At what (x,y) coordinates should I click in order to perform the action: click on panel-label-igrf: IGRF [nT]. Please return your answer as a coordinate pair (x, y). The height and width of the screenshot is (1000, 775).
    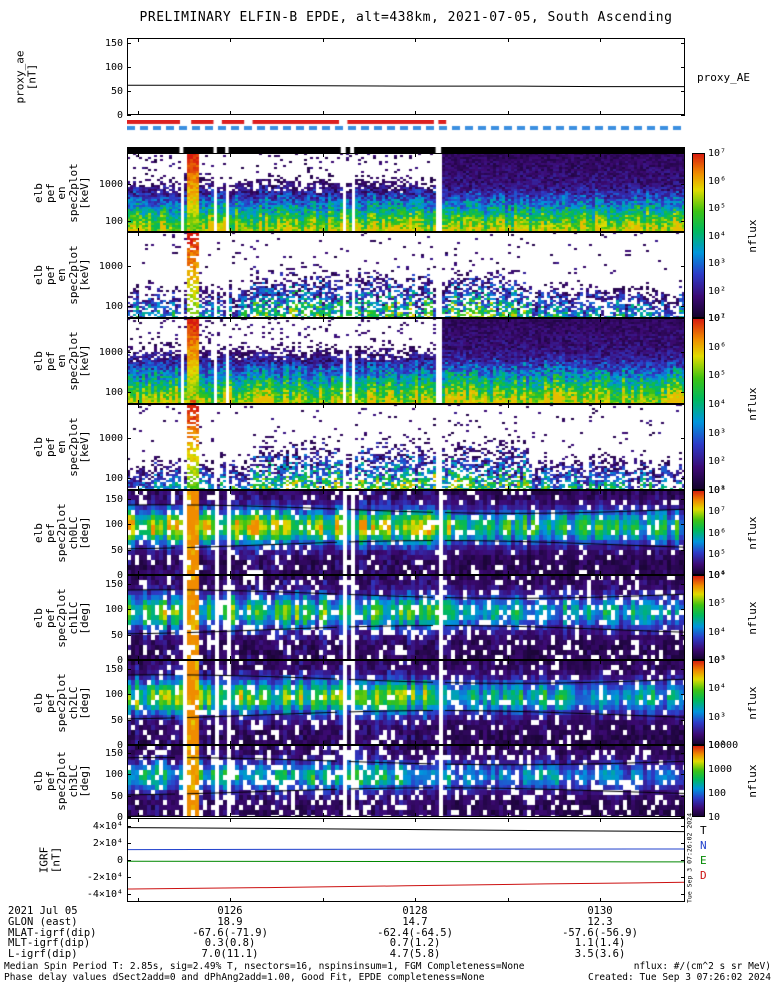
    Looking at the image, I should click on (49, 860).